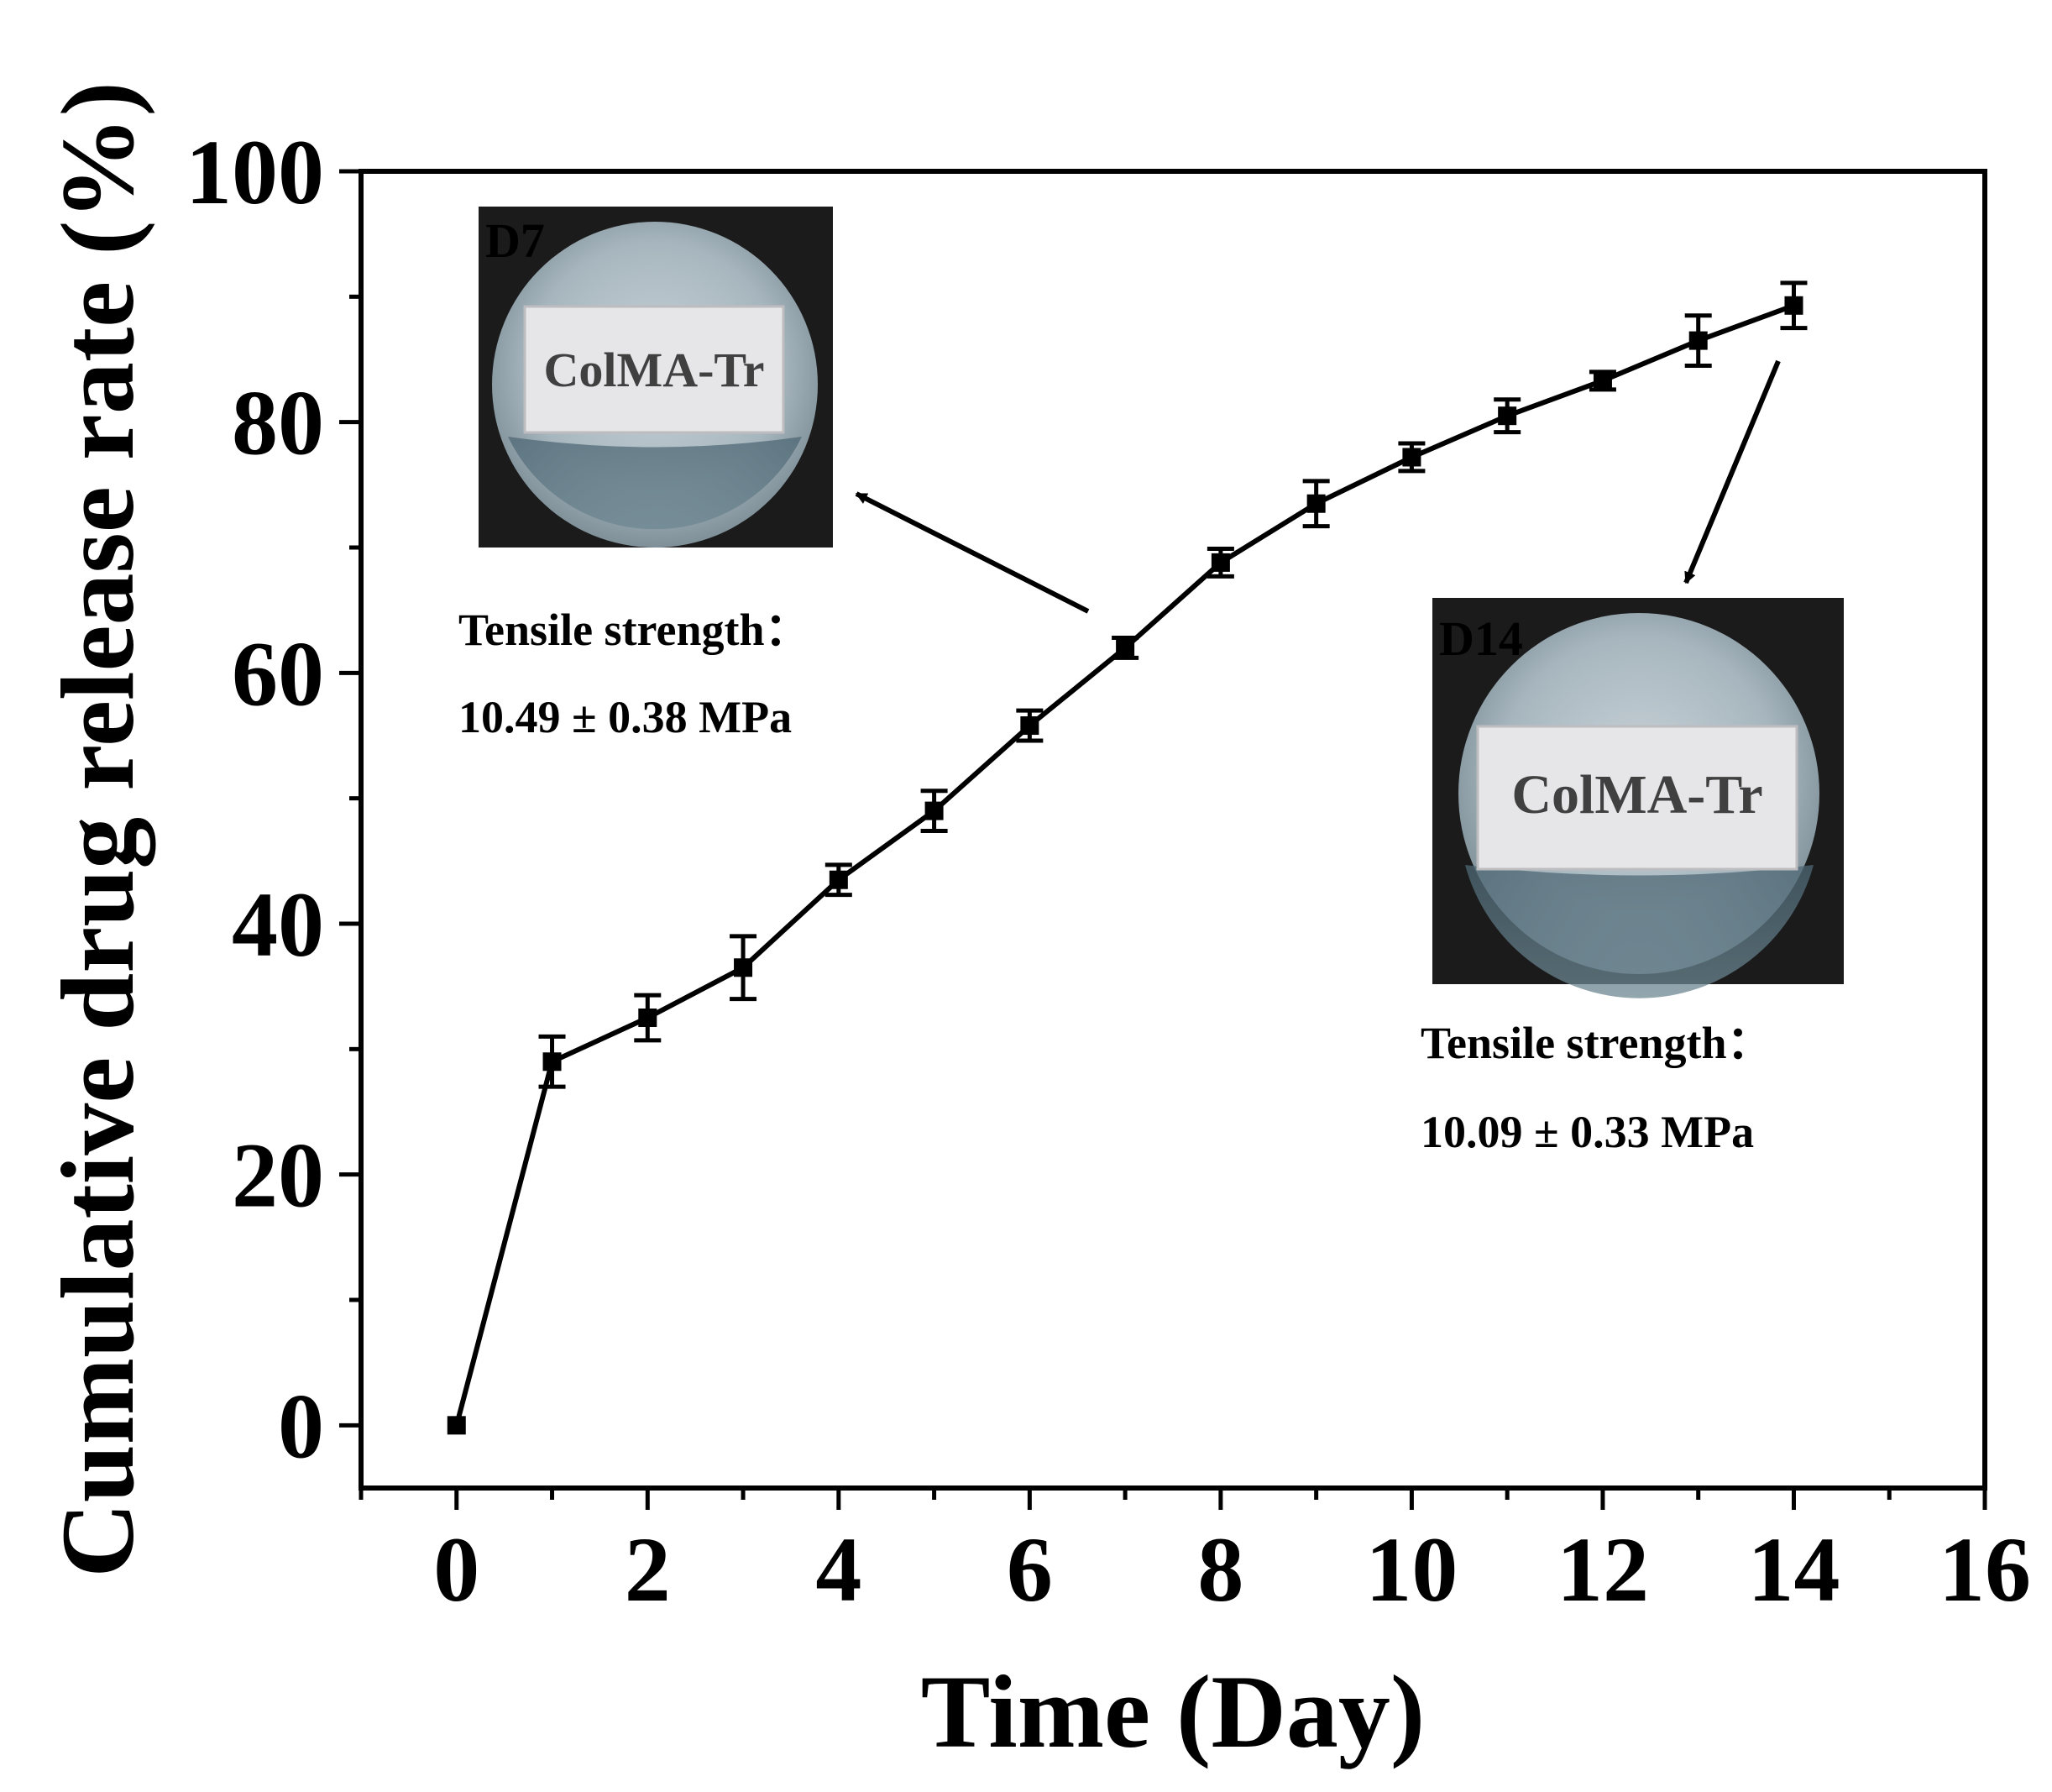  What do you see at coordinates (1481, 638) in the screenshot?
I see `photo-d14-tag: D14` at bounding box center [1481, 638].